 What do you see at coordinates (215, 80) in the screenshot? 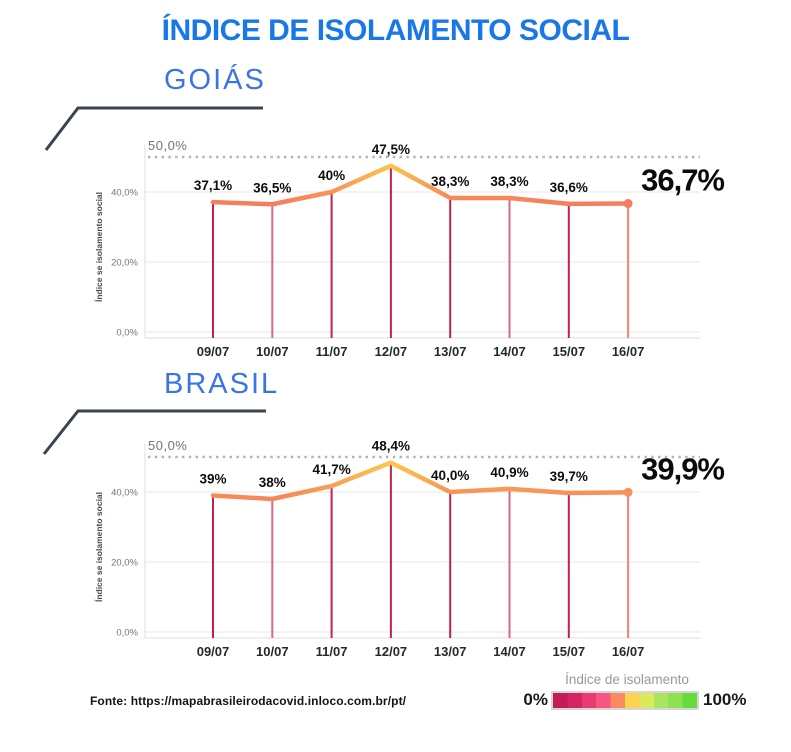
I see `section-title-goias: GOIÁS` at bounding box center [215, 80].